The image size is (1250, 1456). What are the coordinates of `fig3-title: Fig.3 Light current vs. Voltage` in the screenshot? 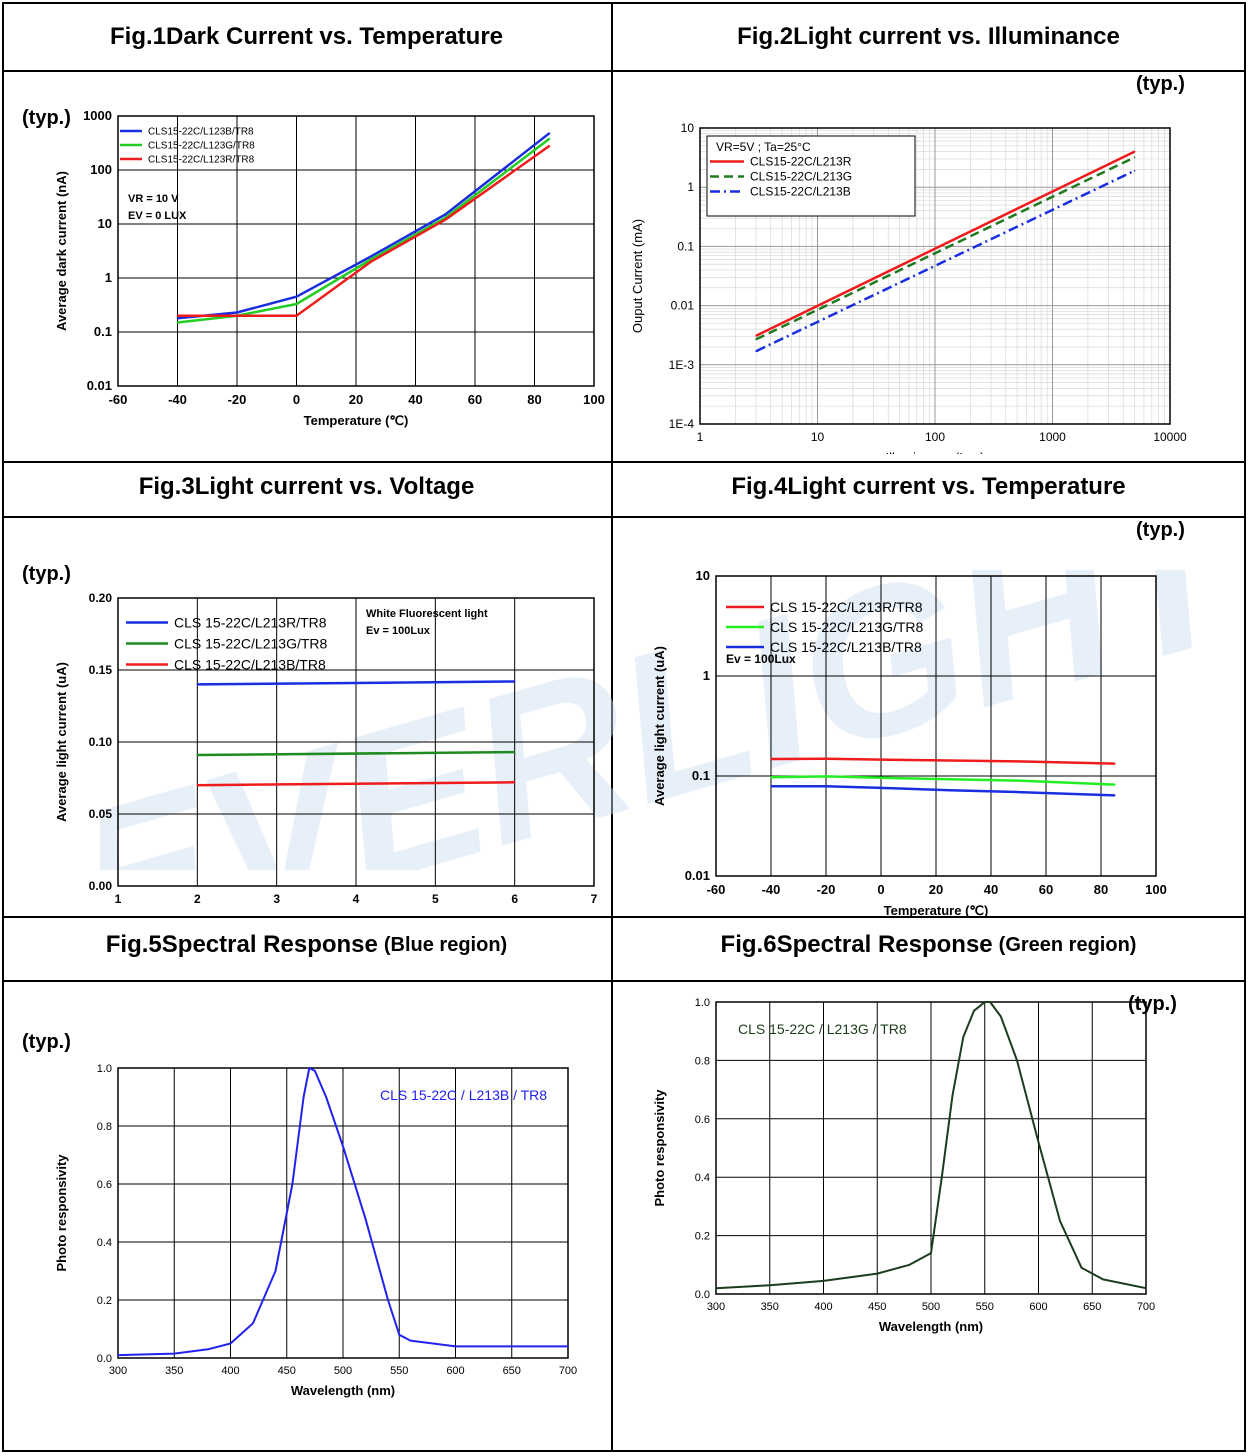 It's located at (306, 486).